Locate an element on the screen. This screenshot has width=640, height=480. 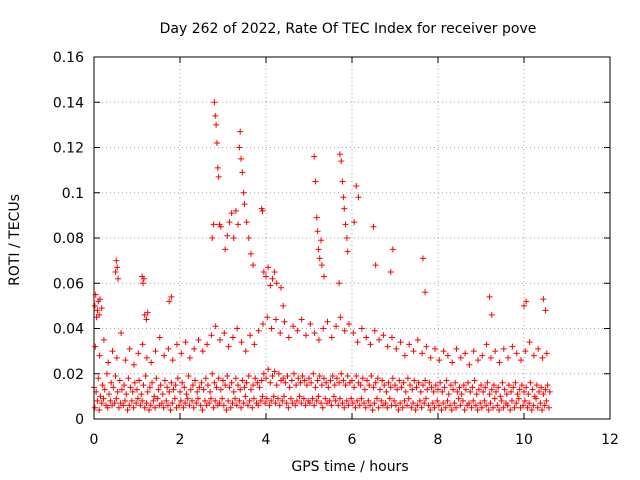
x-axis-label: GPS time / hours is located at coordinates (349, 467).